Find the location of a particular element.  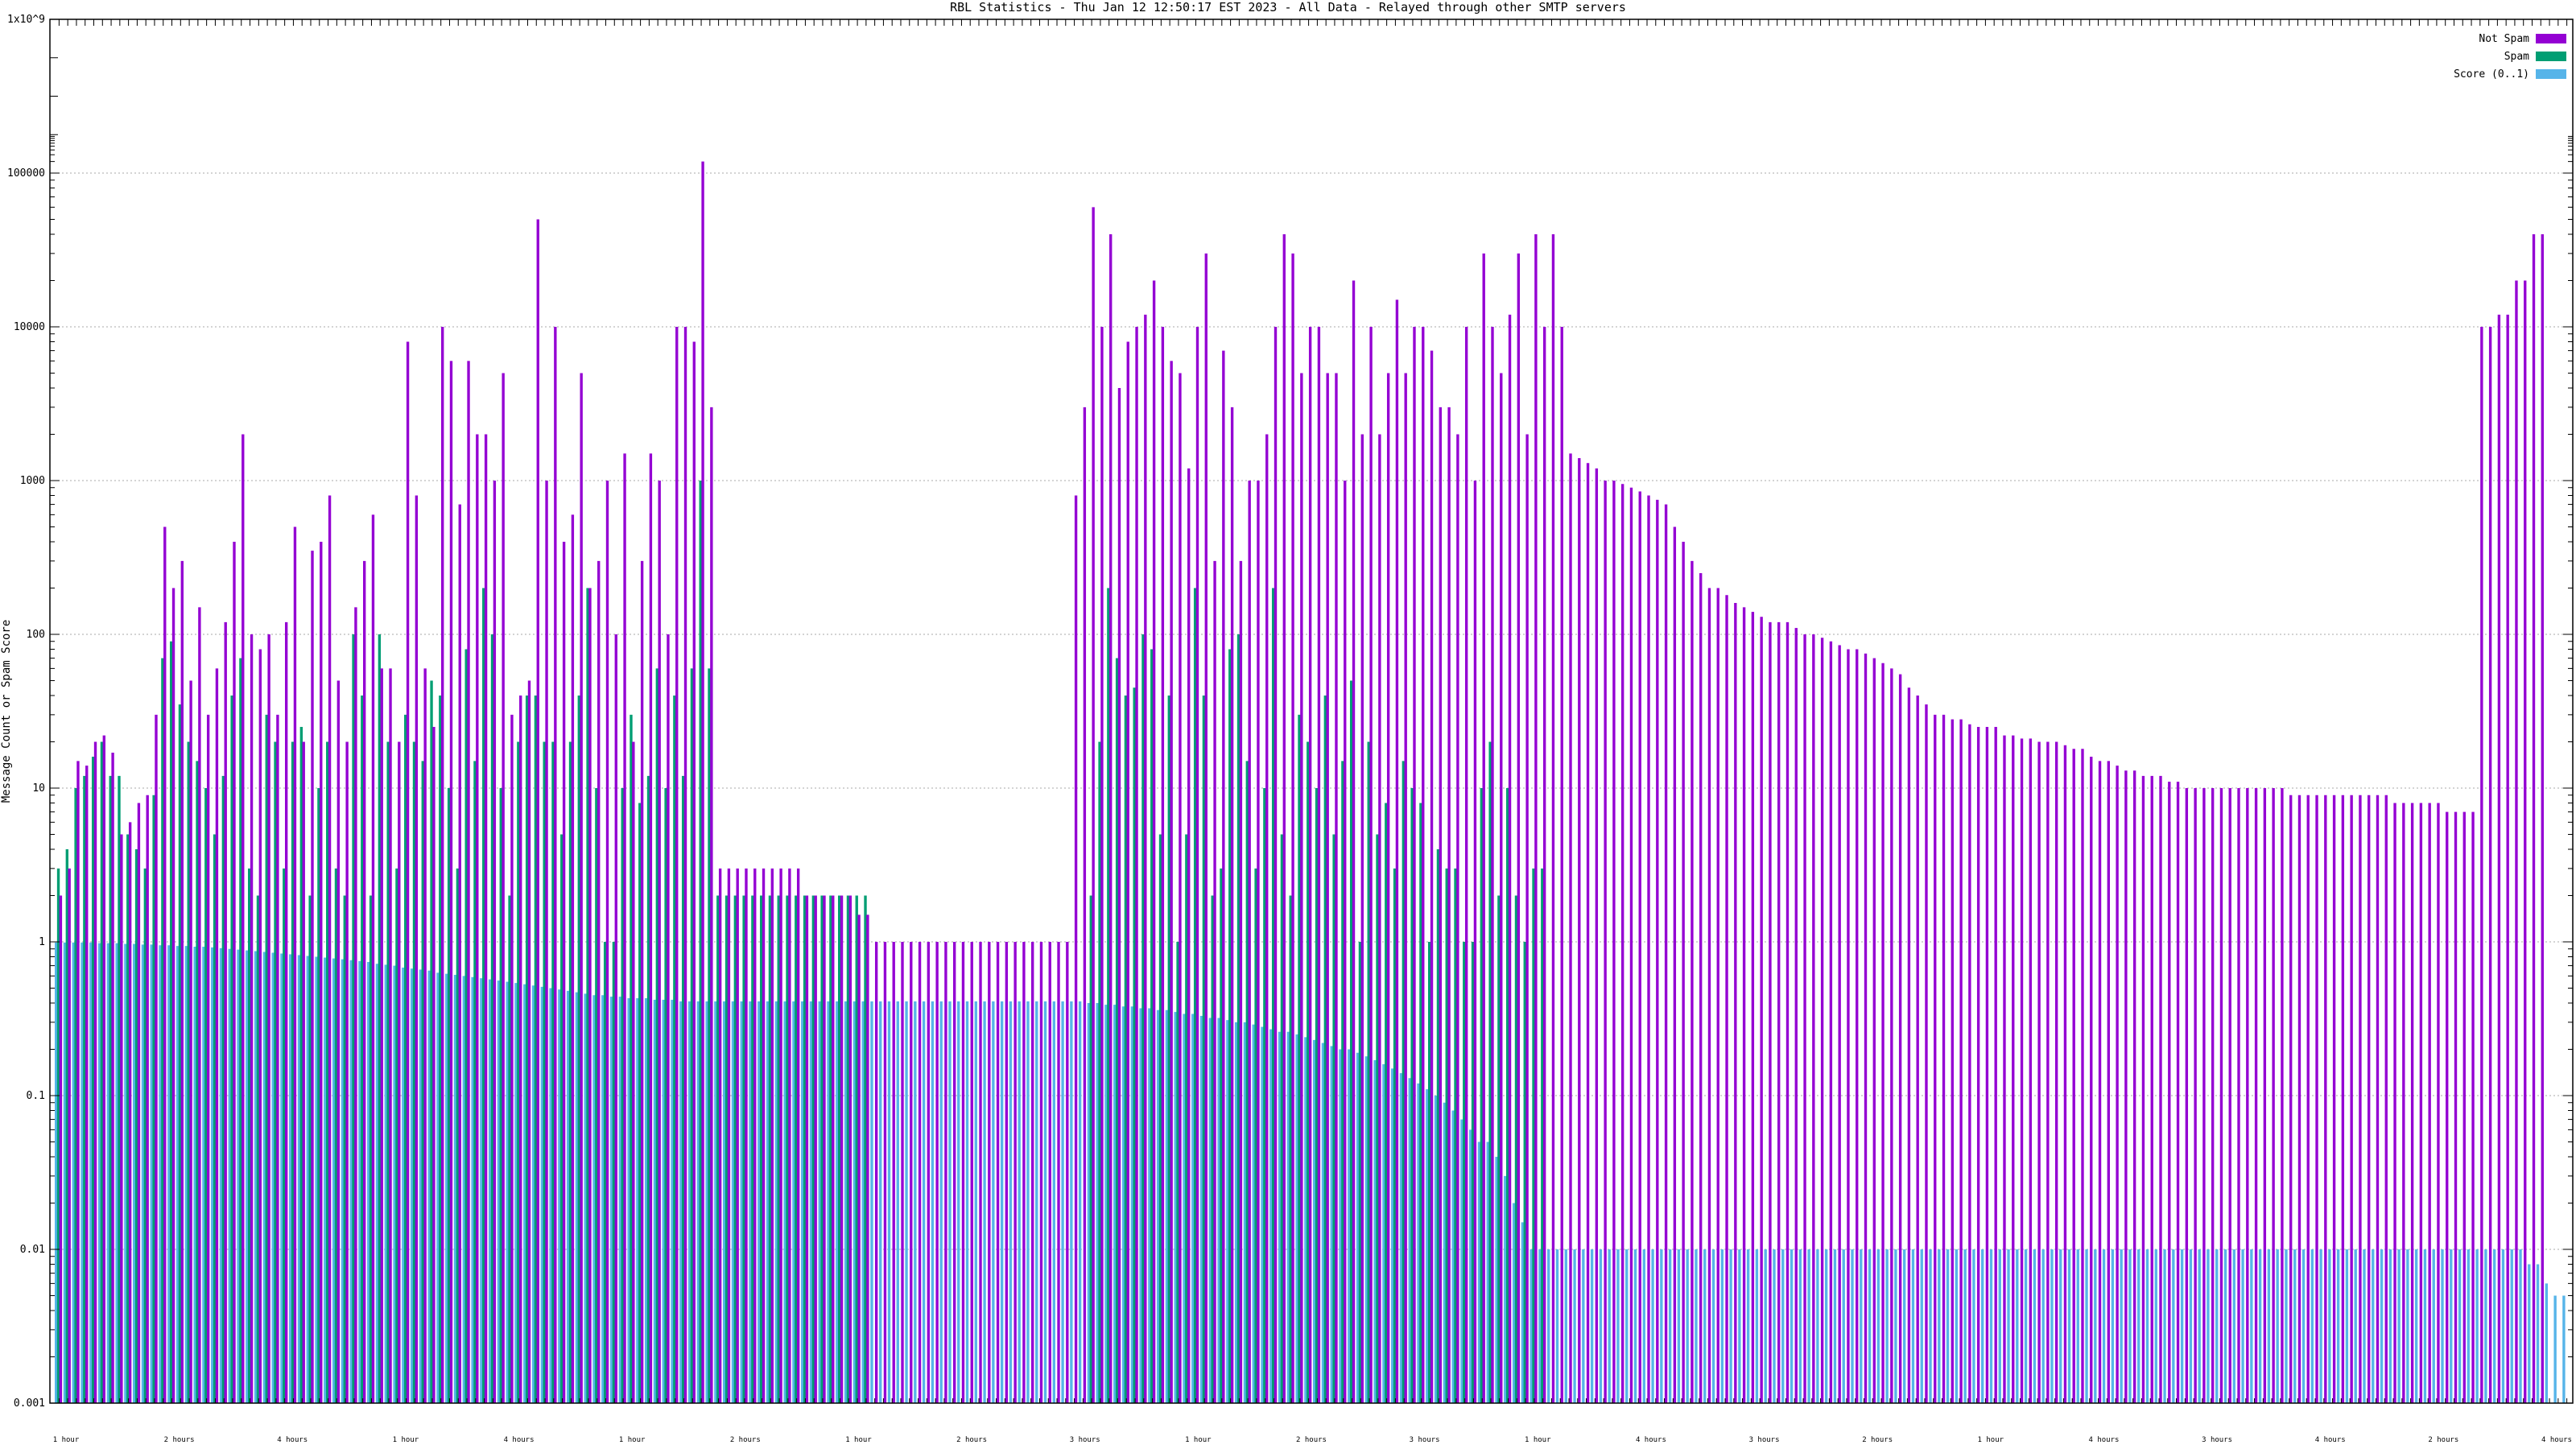

legend-swatch is located at coordinates (2551, 38).